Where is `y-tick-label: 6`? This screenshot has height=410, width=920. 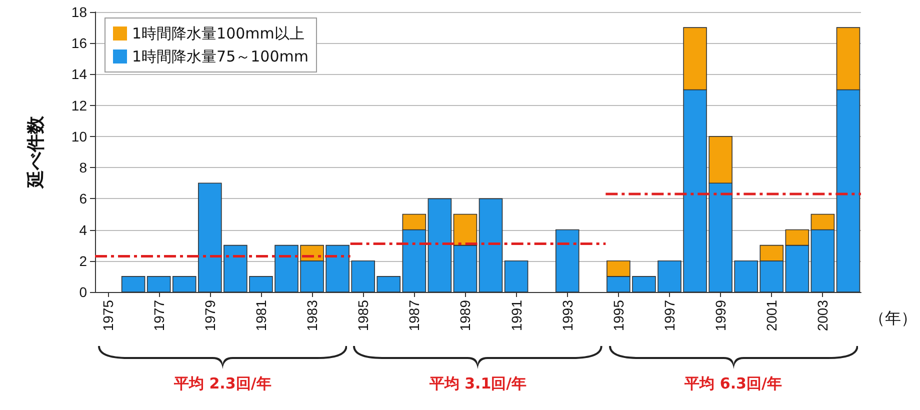 y-tick-label: 6 is located at coordinates (83, 198).